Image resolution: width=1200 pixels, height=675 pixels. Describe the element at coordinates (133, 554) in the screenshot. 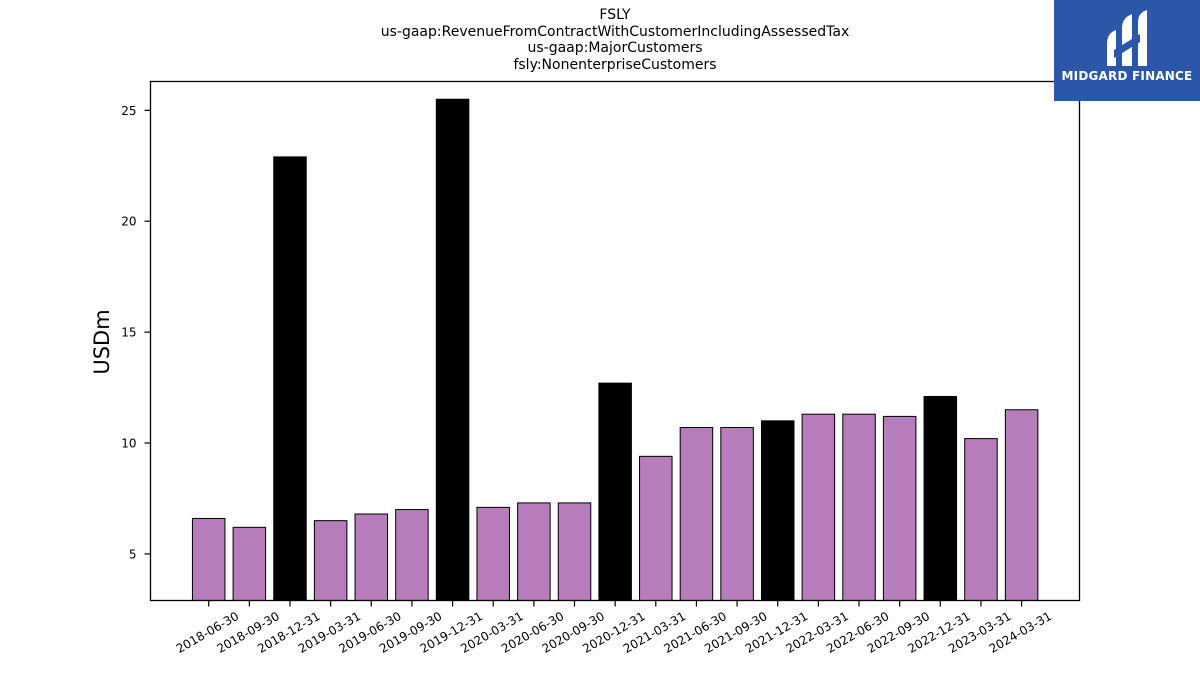

I see `y-tick-label: 5` at that location.